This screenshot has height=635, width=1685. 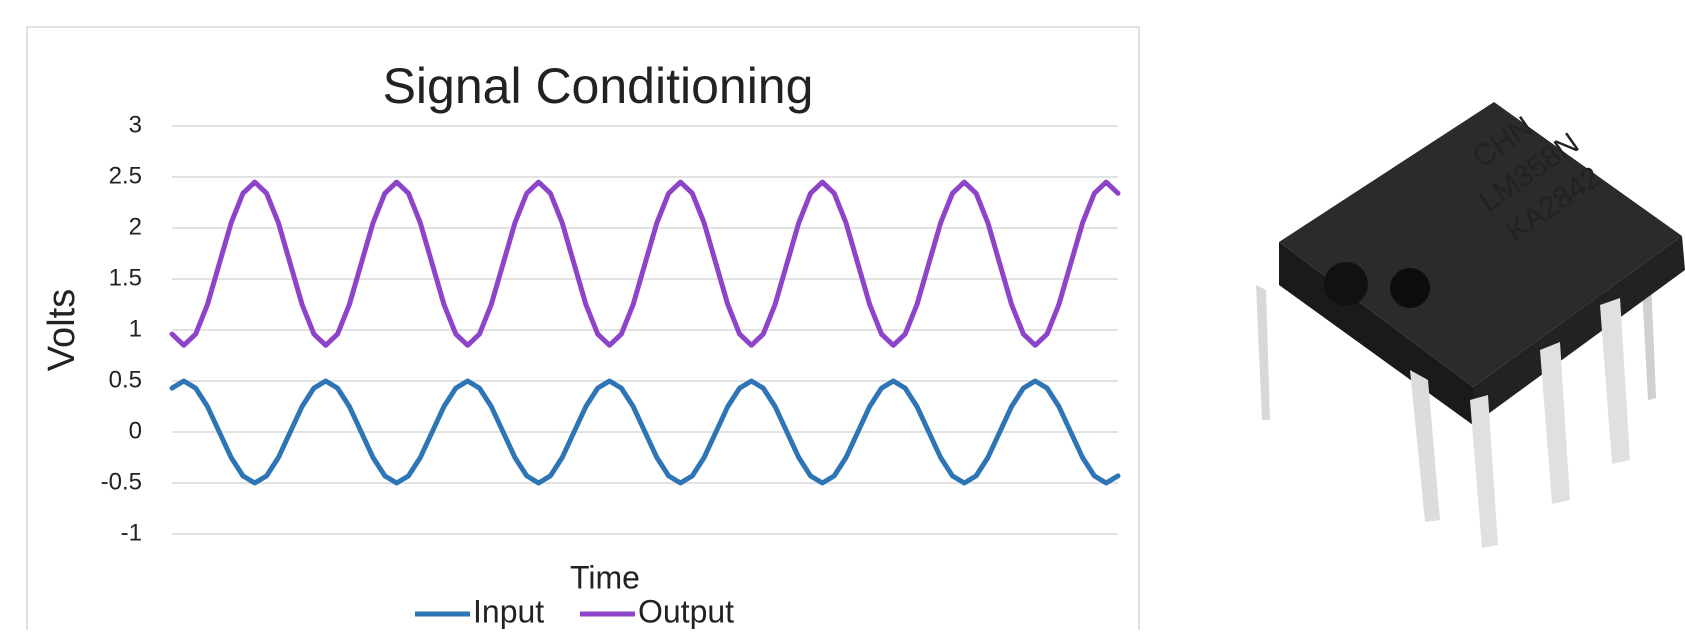 I want to click on y-tick-label: -0.5, so click(x=121, y=481).